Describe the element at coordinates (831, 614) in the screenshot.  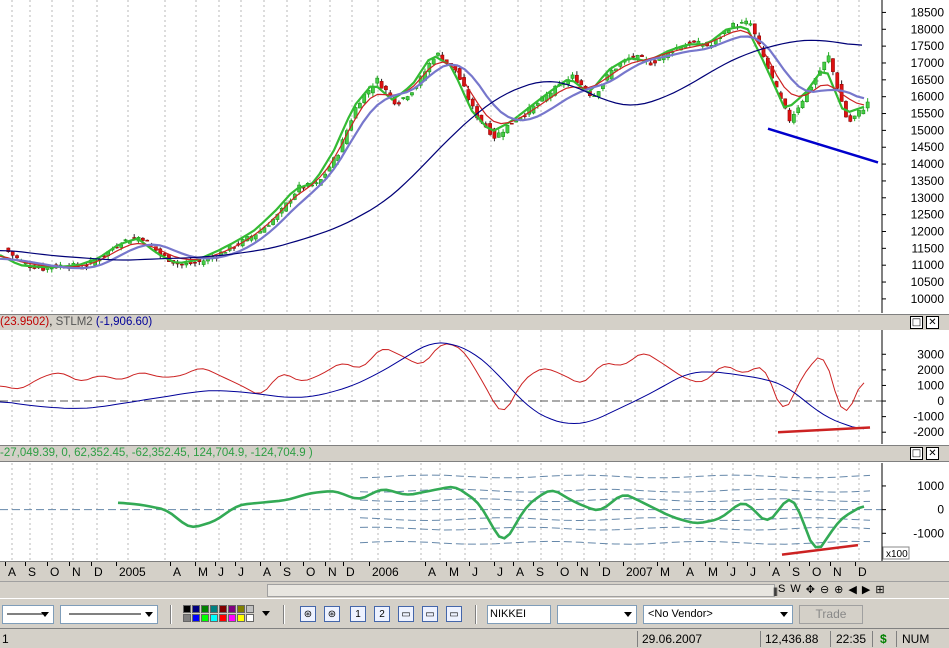
I see `trade-button: Trade` at that location.